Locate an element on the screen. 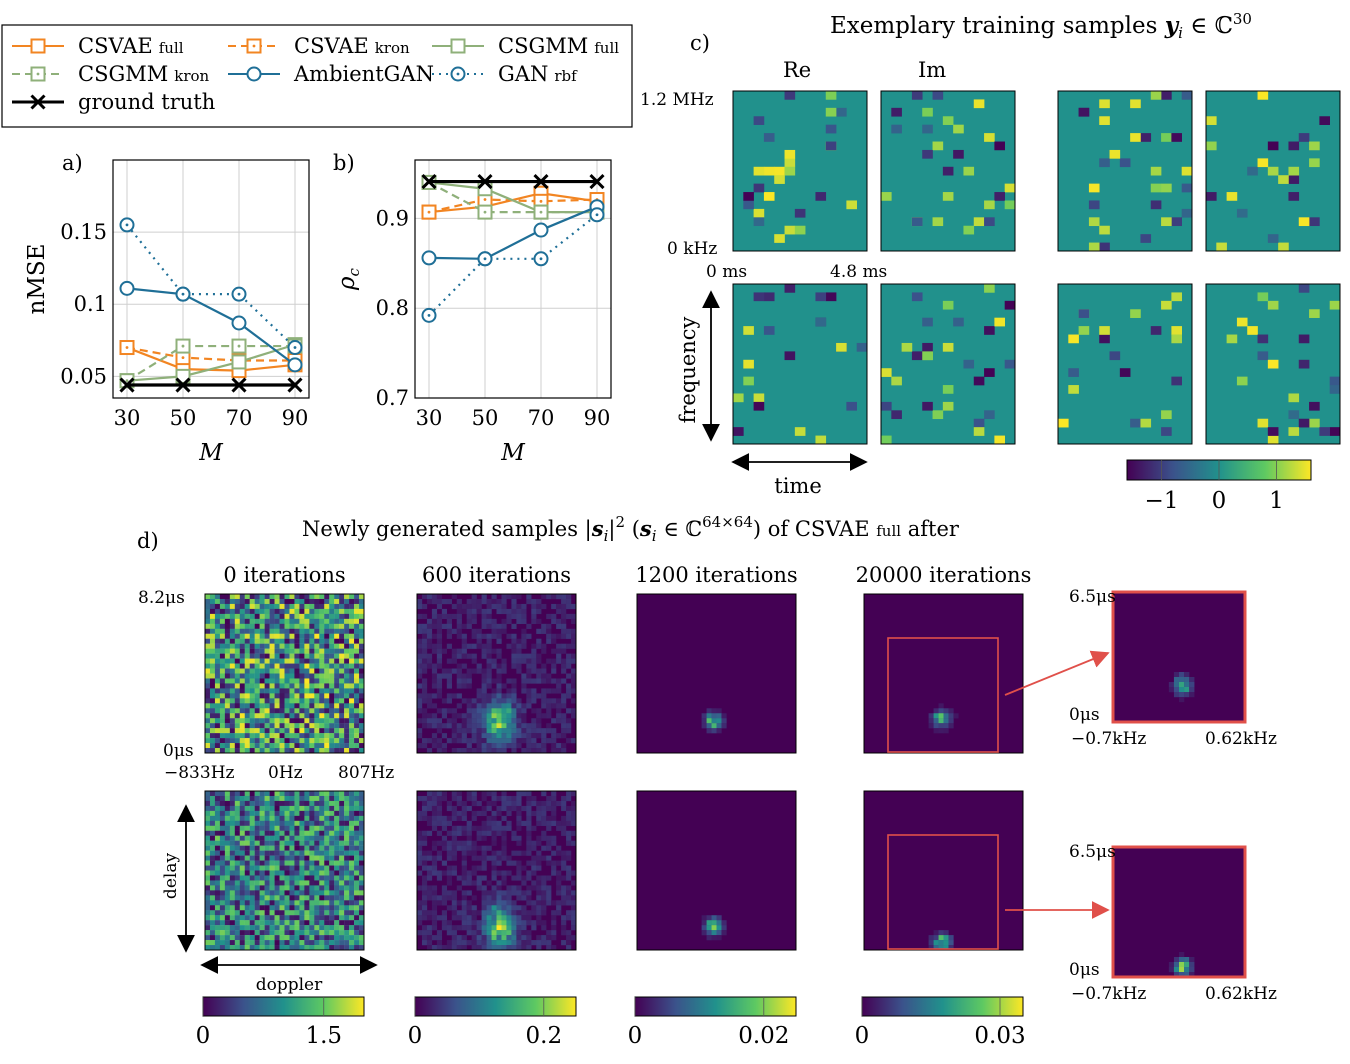 The height and width of the screenshot is (1064, 1350). colorbar-tick-label: 0 is located at coordinates (1219, 501).